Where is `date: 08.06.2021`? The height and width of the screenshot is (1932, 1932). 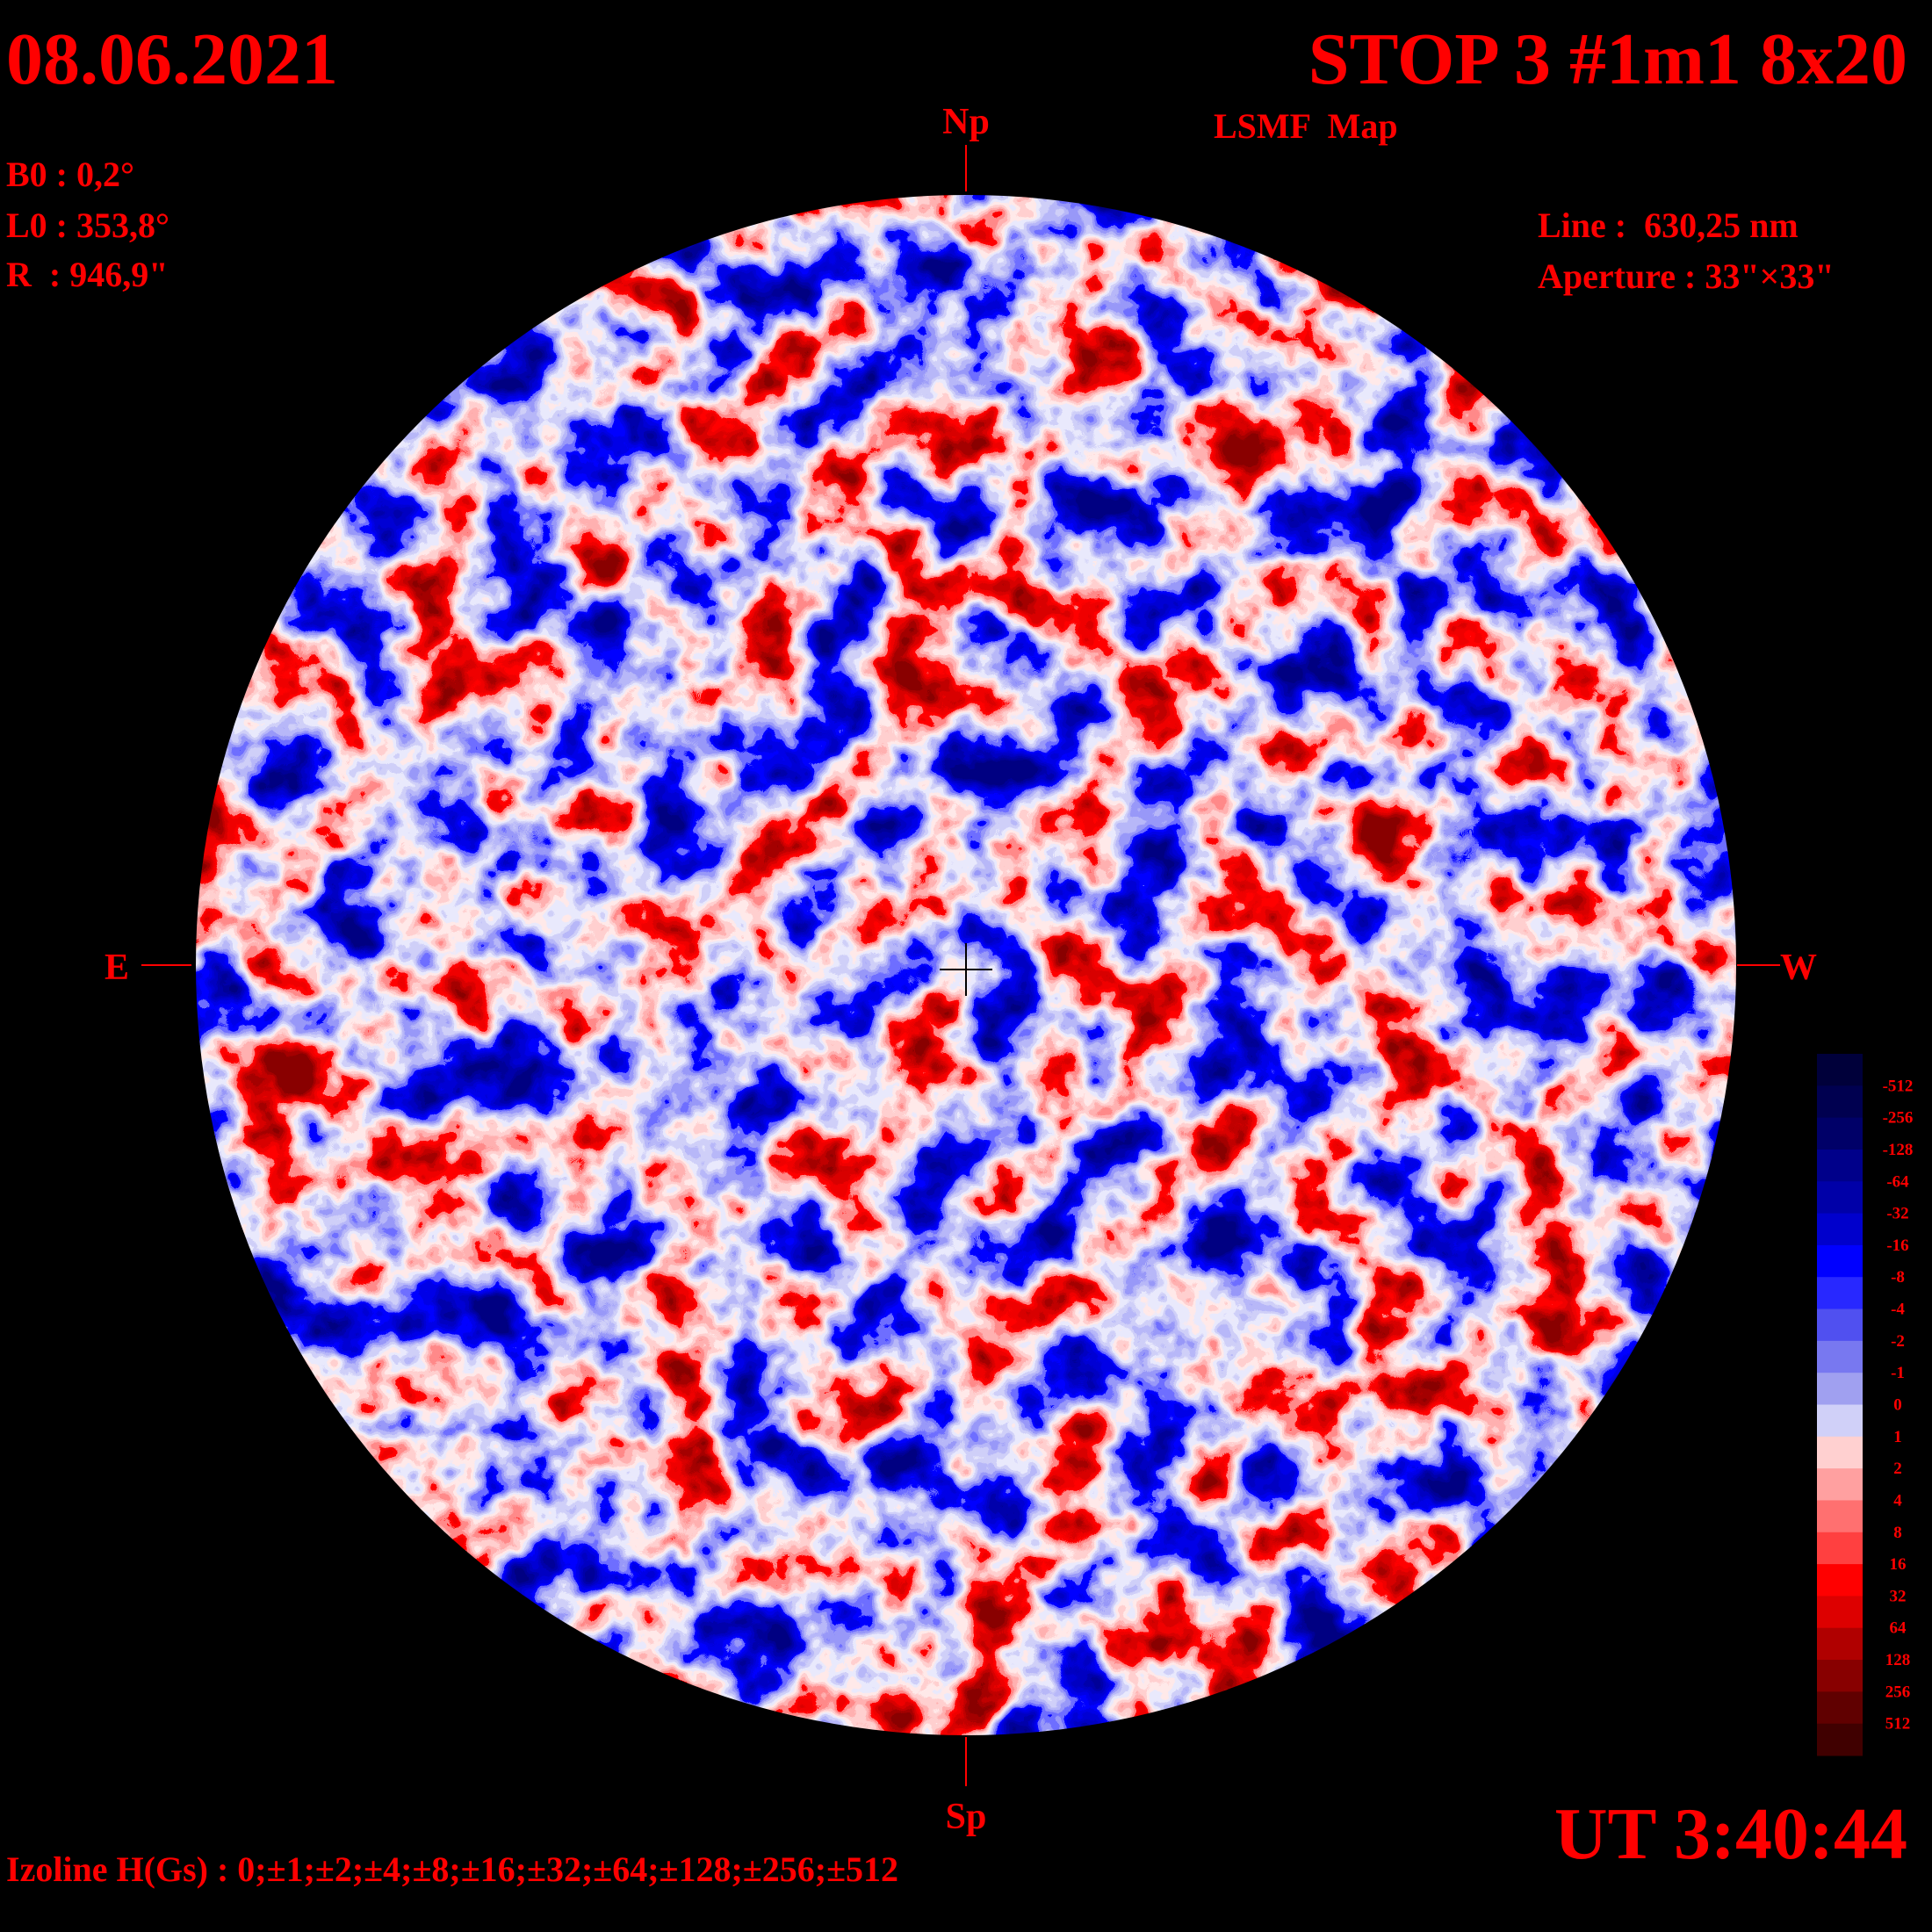
date: 08.06.2021 is located at coordinates (172, 59).